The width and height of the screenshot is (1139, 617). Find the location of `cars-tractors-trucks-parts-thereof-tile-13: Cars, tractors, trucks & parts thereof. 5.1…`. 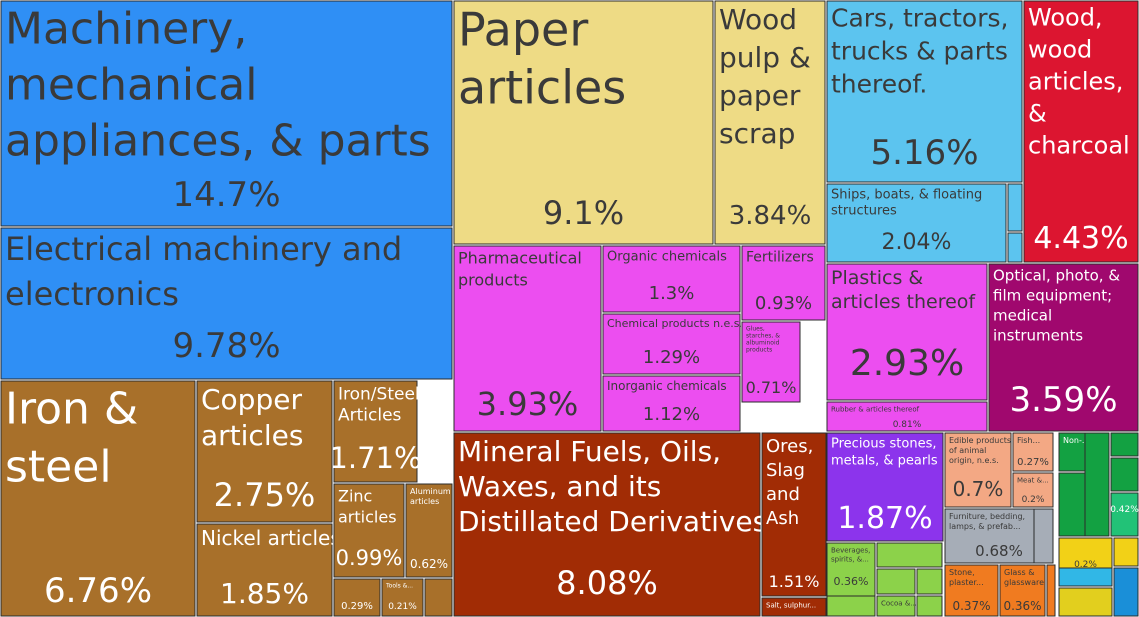

cars-tractors-trucks-parts-thereof-tile-13: Cars, tractors, trucks & parts thereof. 5.1… is located at coordinates (924, 91).